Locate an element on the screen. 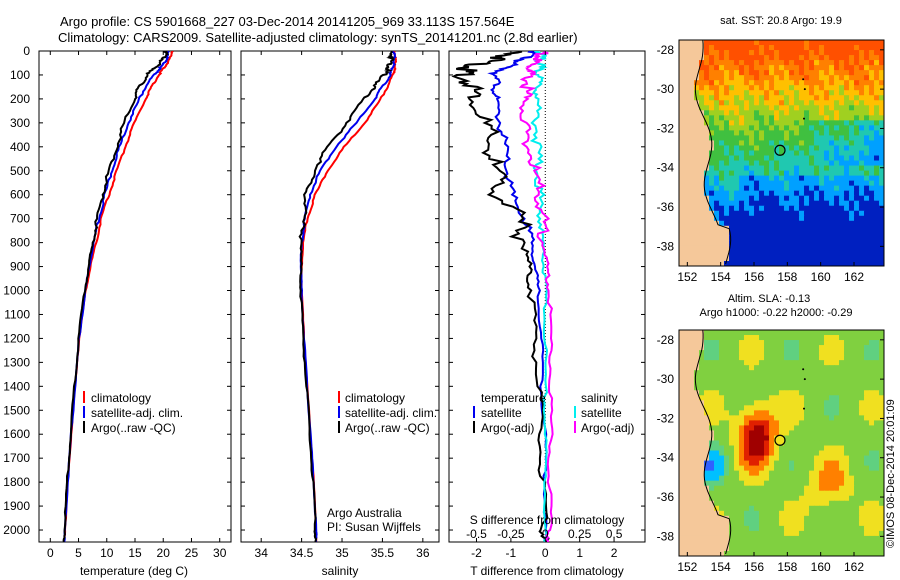 The width and height of the screenshot is (900, 580). x-tick-label-top: 0.25 is located at coordinates (580, 534).